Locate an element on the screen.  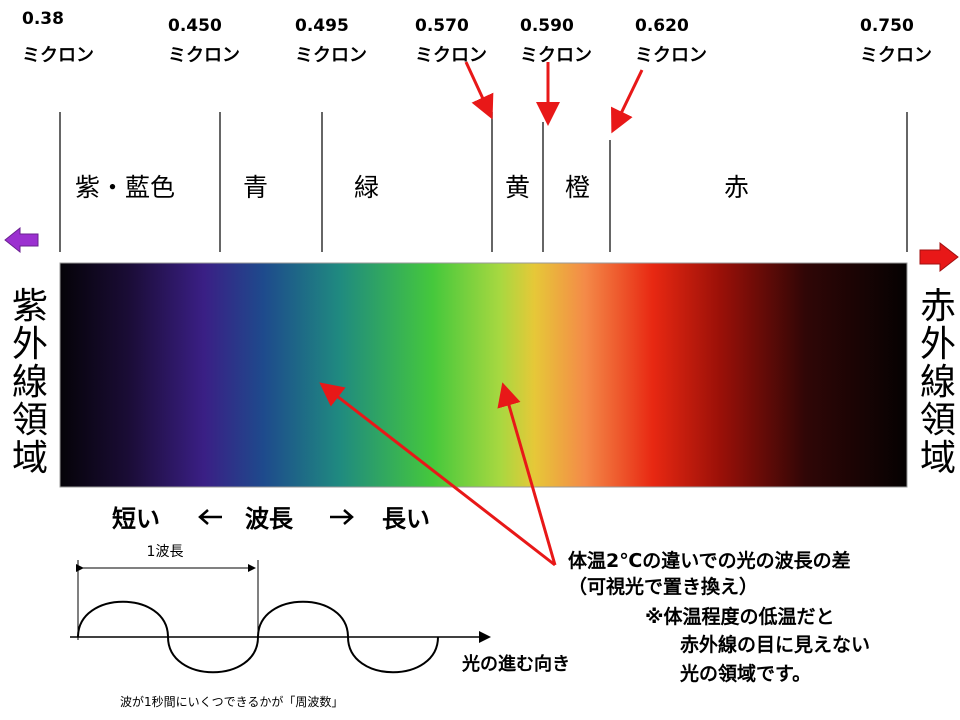
right-arrow is located at coordinates (939, 257).